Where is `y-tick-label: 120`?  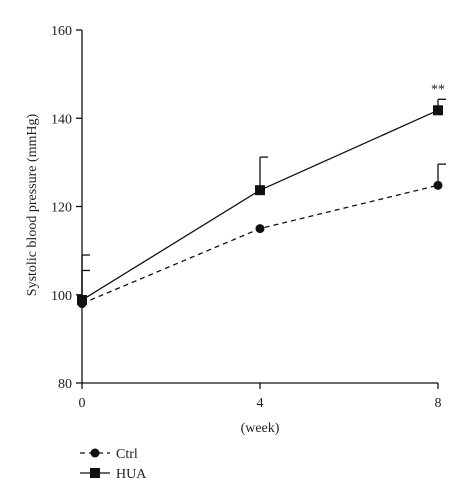
y-tick-label: 120 is located at coordinates (61, 208).